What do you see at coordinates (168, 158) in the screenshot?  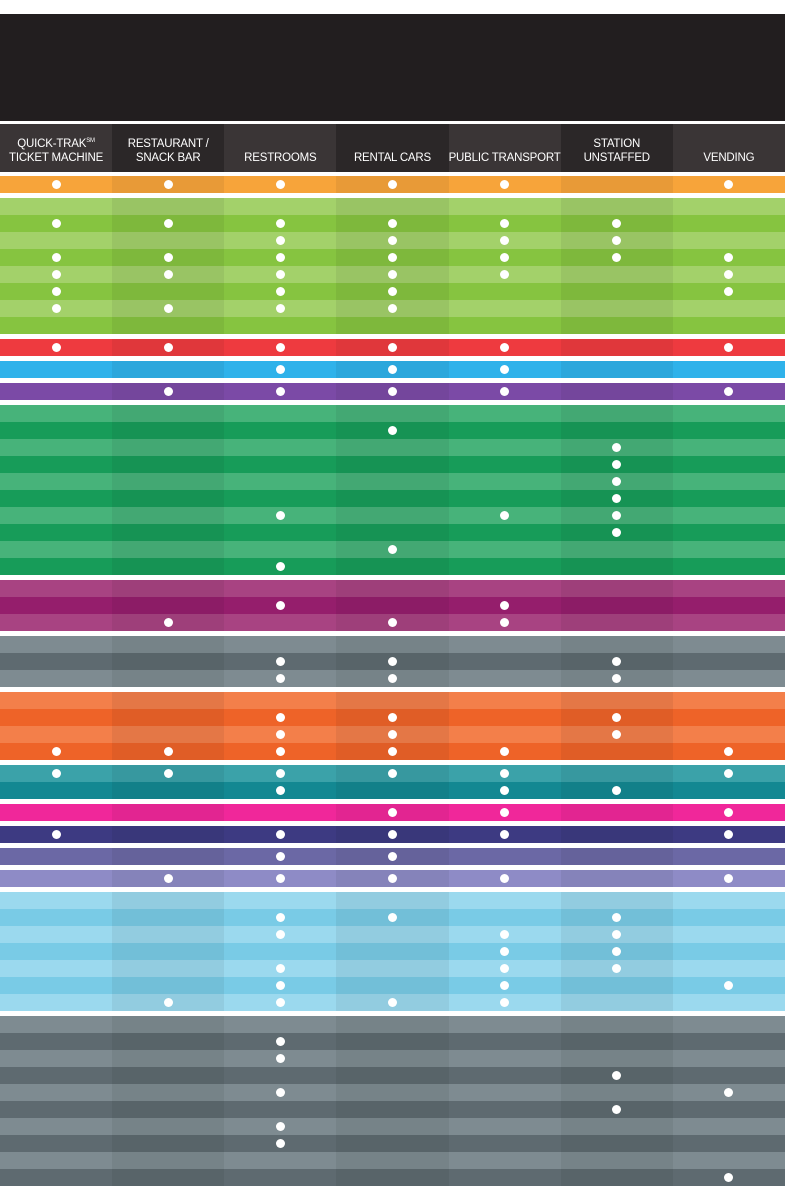 I see `column-header-label: SNACK BAR` at bounding box center [168, 158].